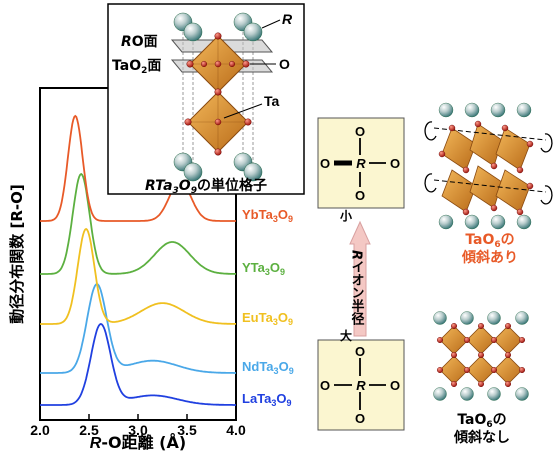  What do you see at coordinates (138, 168) in the screenshot?
I see `series-line-YbTa3O9` at bounding box center [138, 168].